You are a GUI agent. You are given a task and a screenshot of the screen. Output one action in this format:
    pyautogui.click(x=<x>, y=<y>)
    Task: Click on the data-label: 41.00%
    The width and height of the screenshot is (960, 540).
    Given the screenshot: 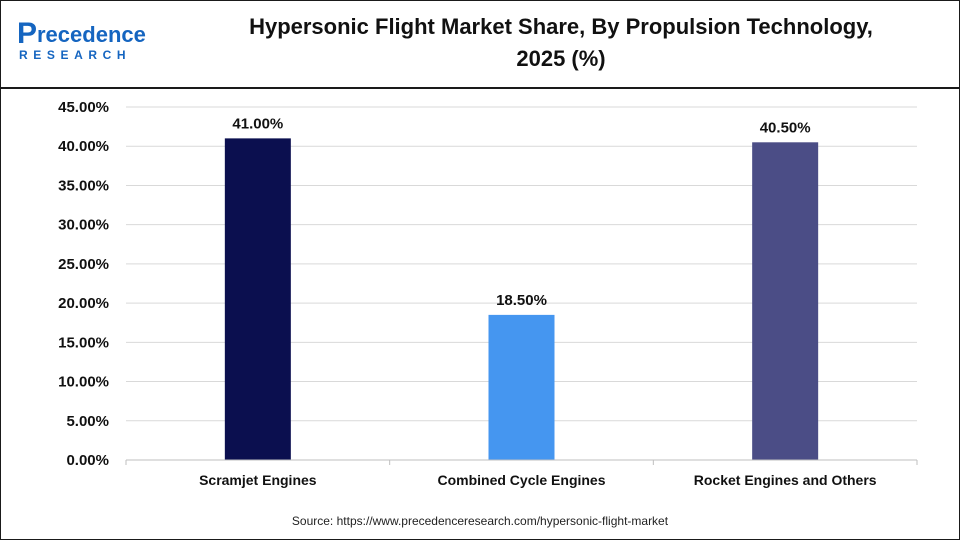 What is the action you would take?
    pyautogui.click(x=257, y=123)
    